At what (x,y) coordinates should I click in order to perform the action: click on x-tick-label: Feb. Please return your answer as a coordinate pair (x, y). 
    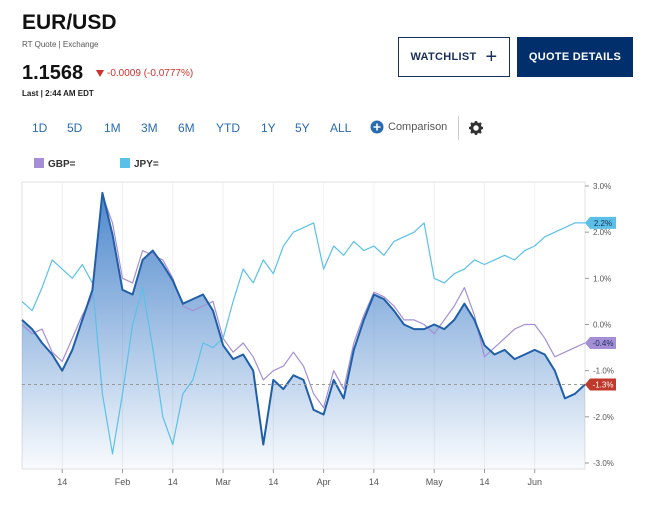
    Looking at the image, I should click on (123, 482).